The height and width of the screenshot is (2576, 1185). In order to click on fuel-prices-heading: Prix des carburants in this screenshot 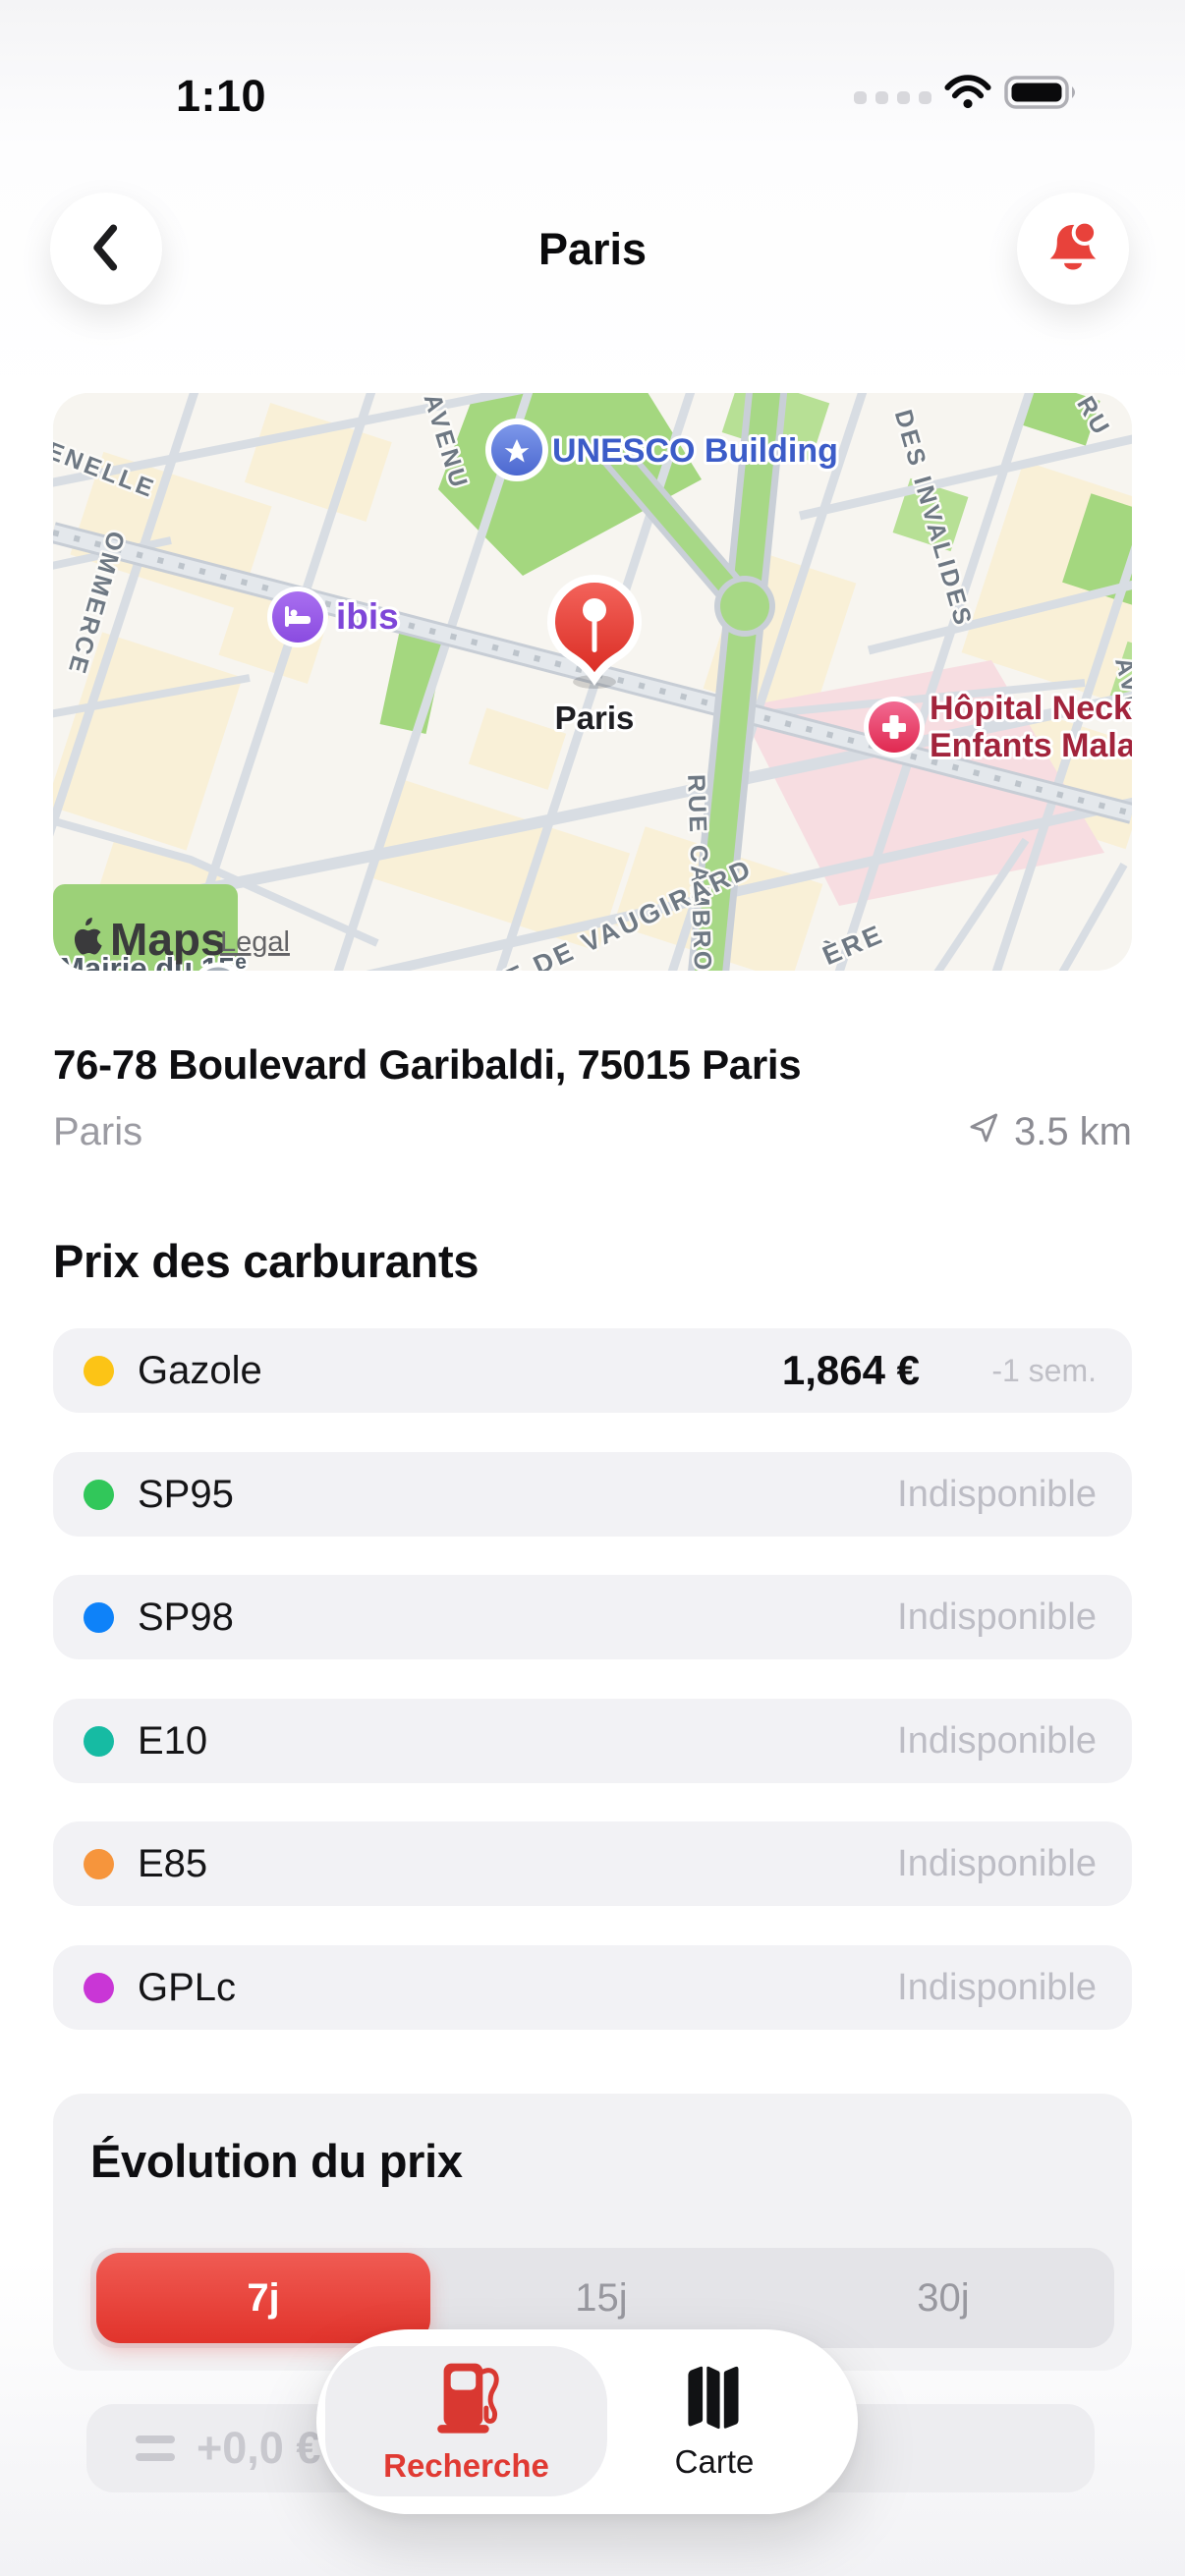, I will do `click(266, 1261)`.